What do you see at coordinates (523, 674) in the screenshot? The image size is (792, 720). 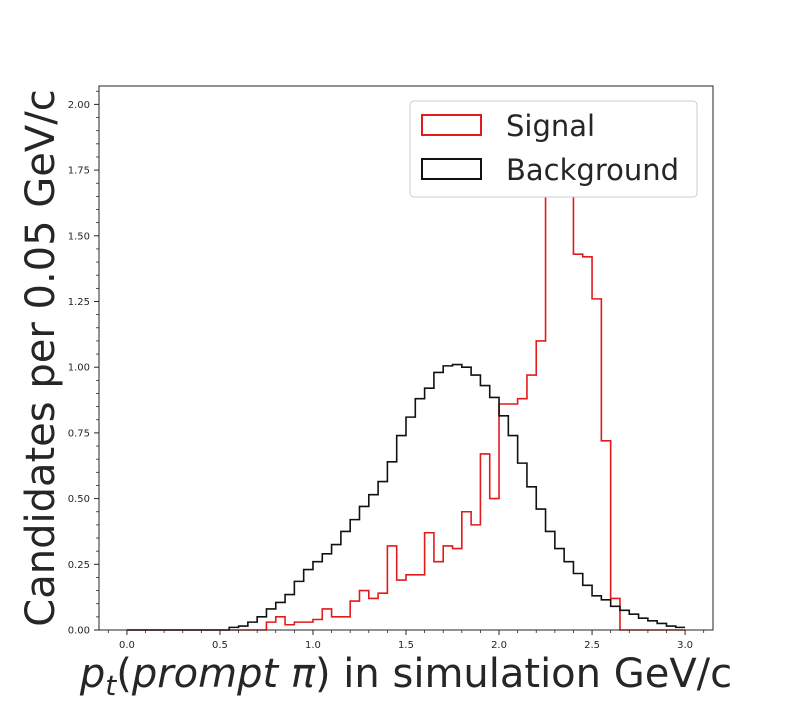 I see `x-axis-title-suffix: ) in simulation GeV/c` at bounding box center [523, 674].